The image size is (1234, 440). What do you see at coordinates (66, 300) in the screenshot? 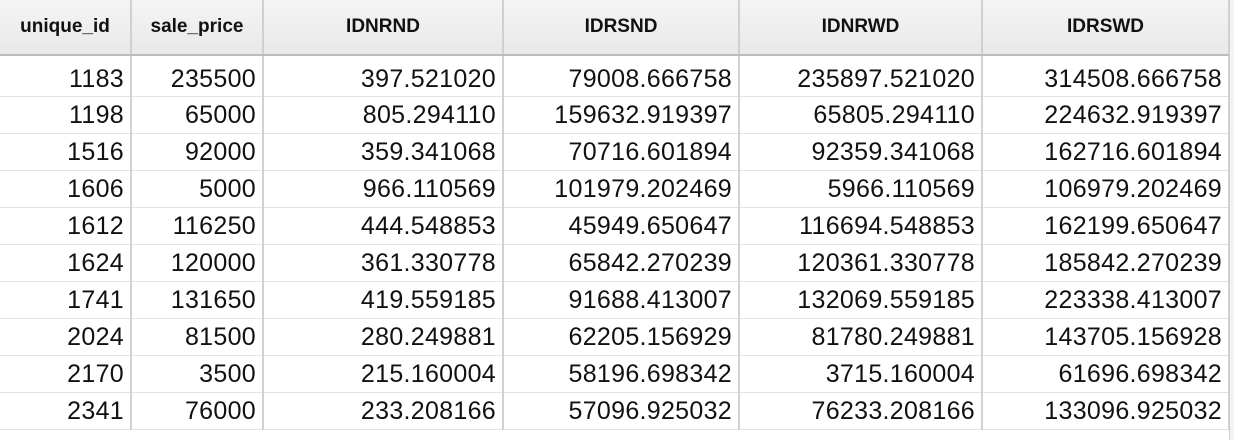
I see `table-cell: 1741` at bounding box center [66, 300].